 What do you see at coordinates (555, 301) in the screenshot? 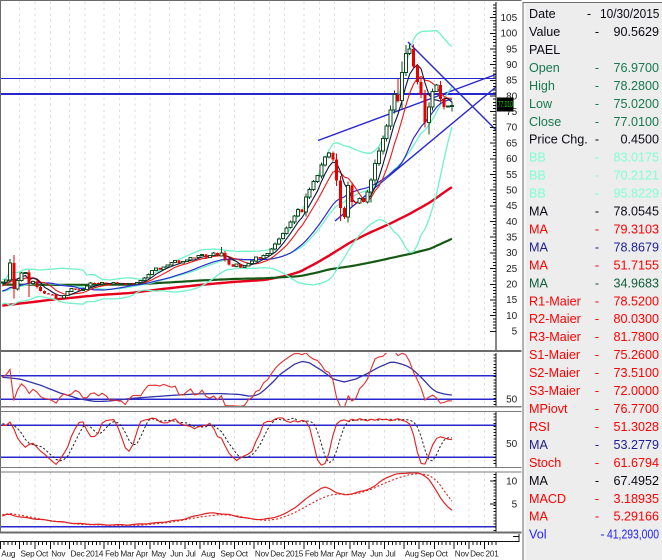
I see `svg-text: R1-Maier` at bounding box center [555, 301].